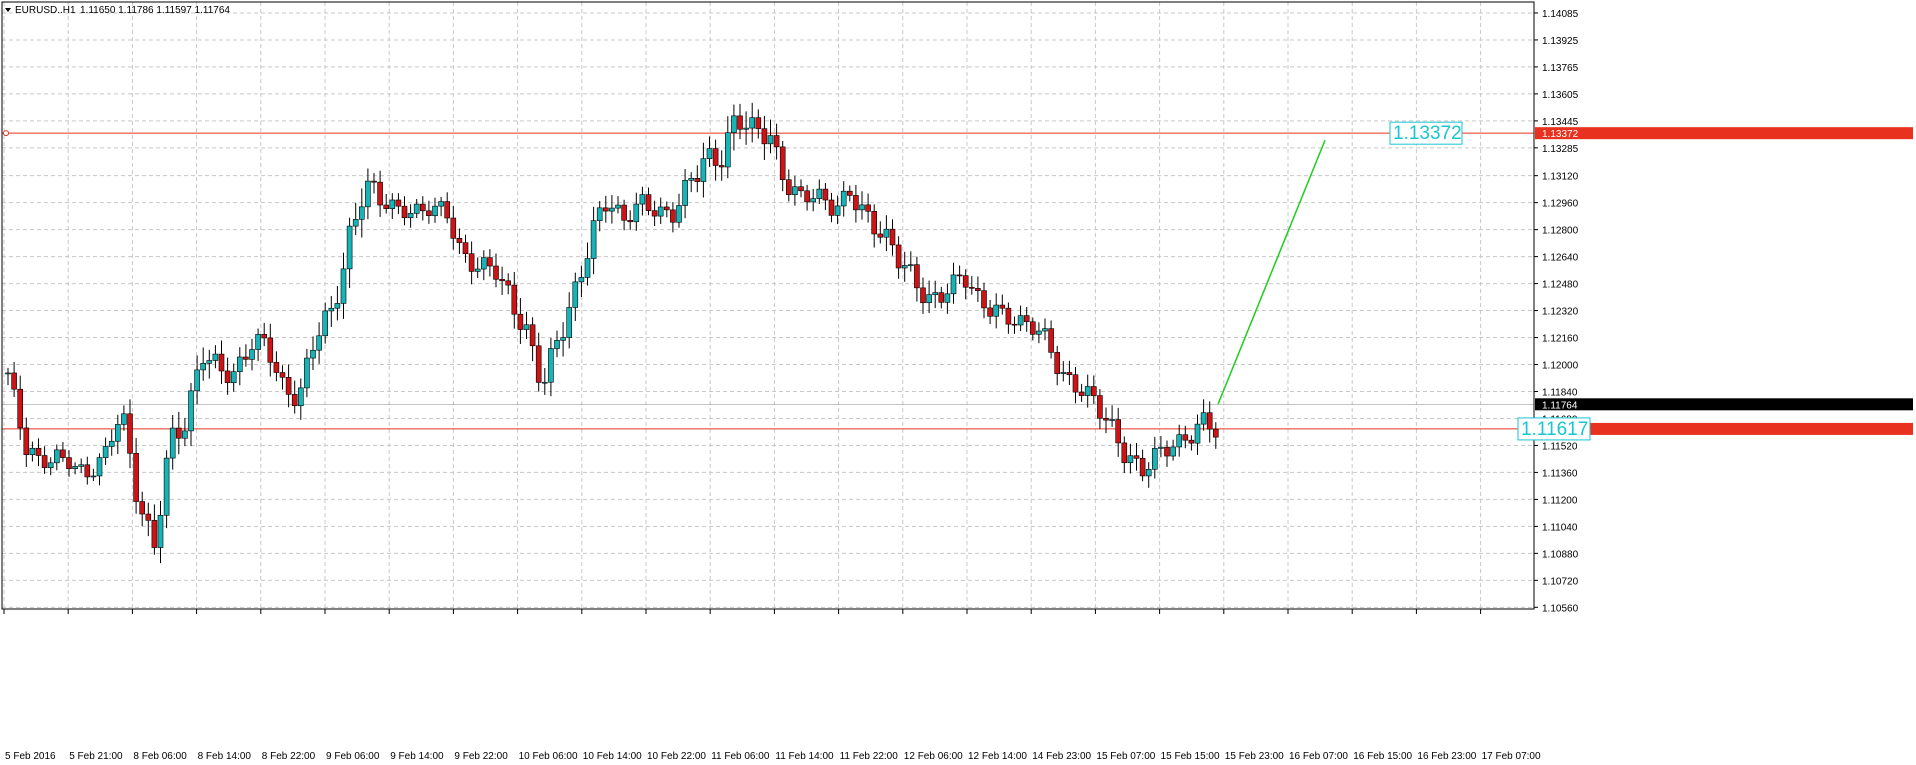  Describe the element at coordinates (1560, 446) in the screenshot. I see `y-tick-label: 1.11520` at that location.